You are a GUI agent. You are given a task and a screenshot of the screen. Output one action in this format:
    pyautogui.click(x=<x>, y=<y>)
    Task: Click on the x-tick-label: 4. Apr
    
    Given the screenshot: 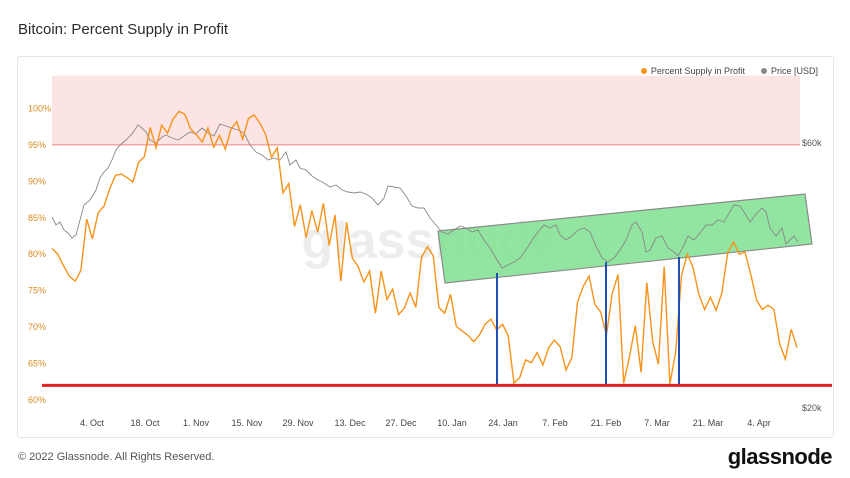 What is the action you would take?
    pyautogui.click(x=759, y=423)
    